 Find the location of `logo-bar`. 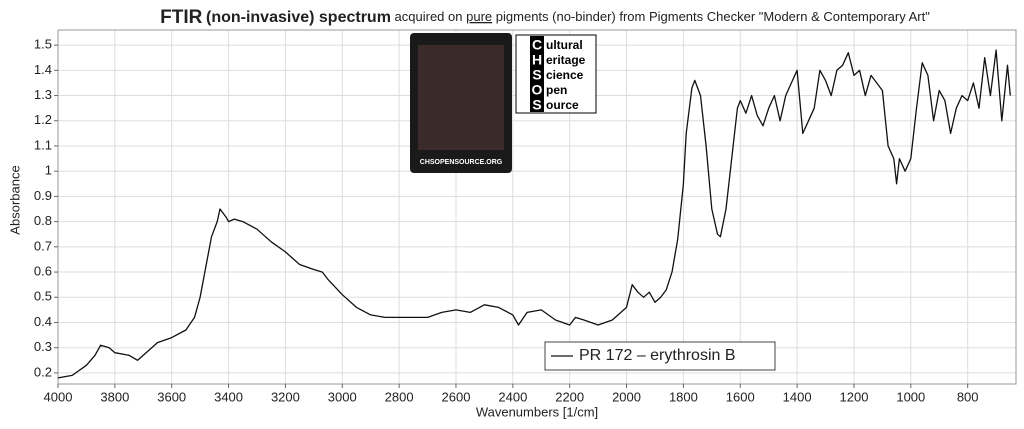

logo-bar is located at coordinates (537, 74).